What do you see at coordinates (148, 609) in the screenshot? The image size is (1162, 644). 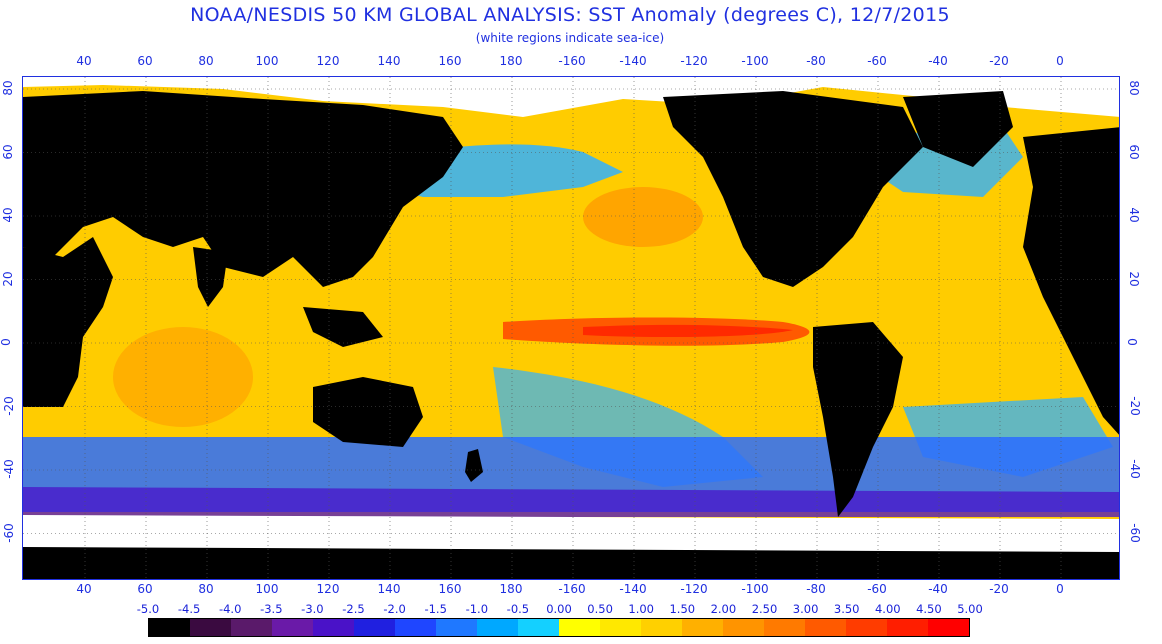 I see `colorbar-label: -5.0` at bounding box center [148, 609].